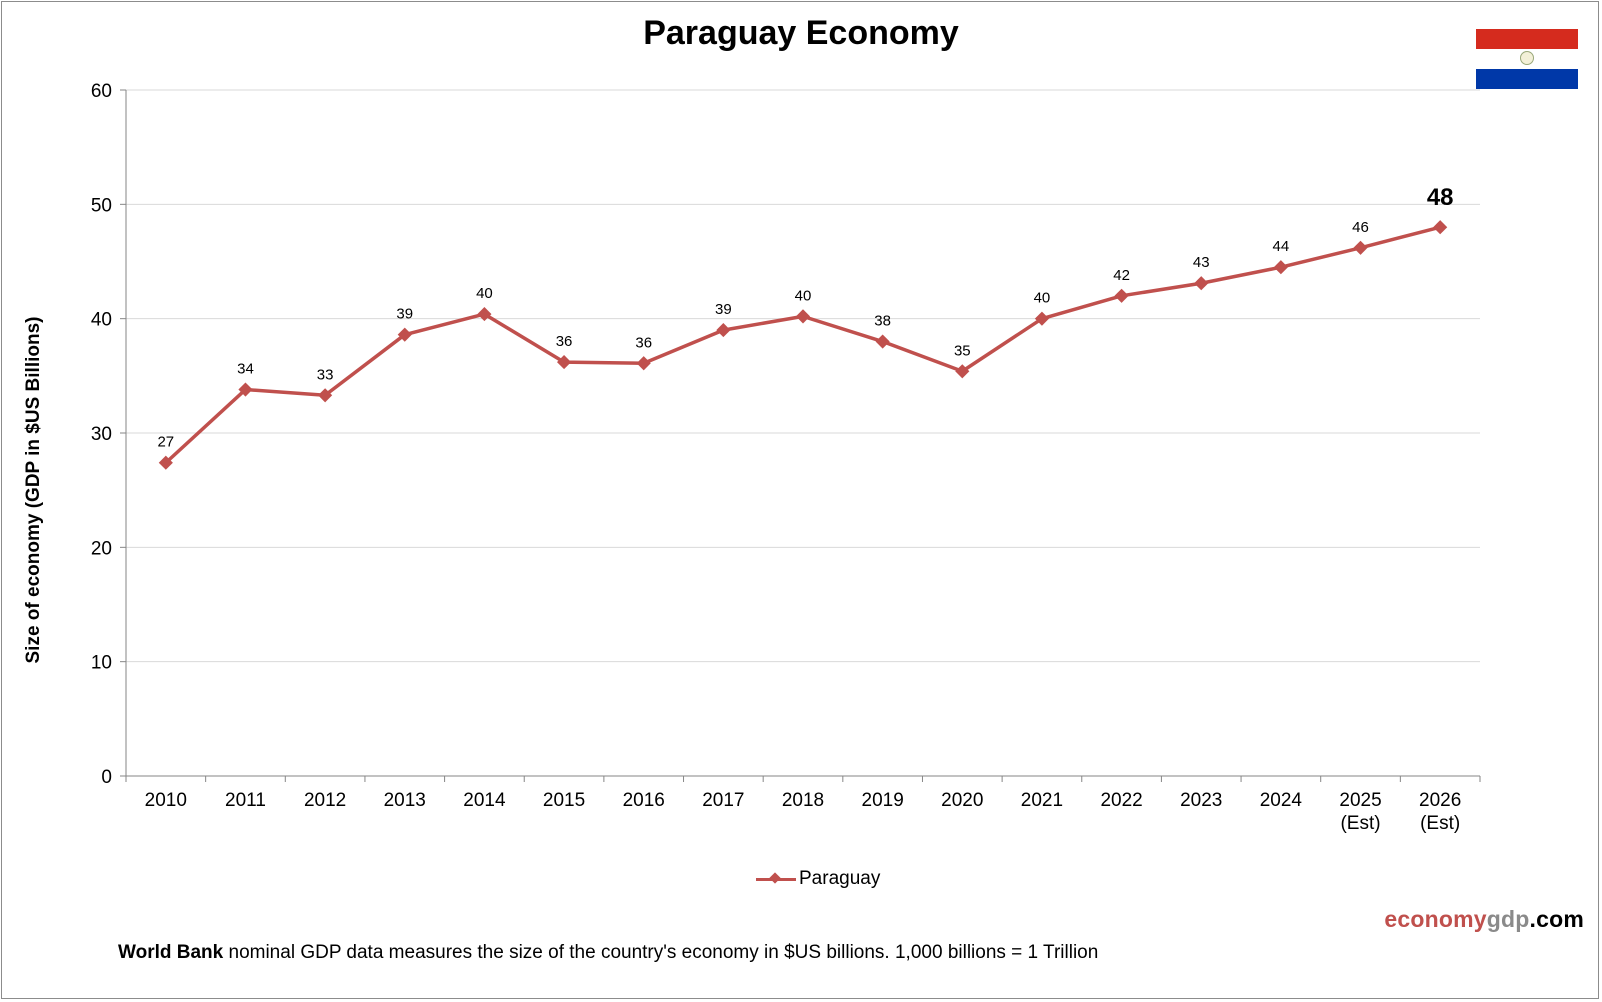 This screenshot has width=1602, height=1002. Describe the element at coordinates (564, 800) in the screenshot. I see `x-tick-label: 2015` at that location.